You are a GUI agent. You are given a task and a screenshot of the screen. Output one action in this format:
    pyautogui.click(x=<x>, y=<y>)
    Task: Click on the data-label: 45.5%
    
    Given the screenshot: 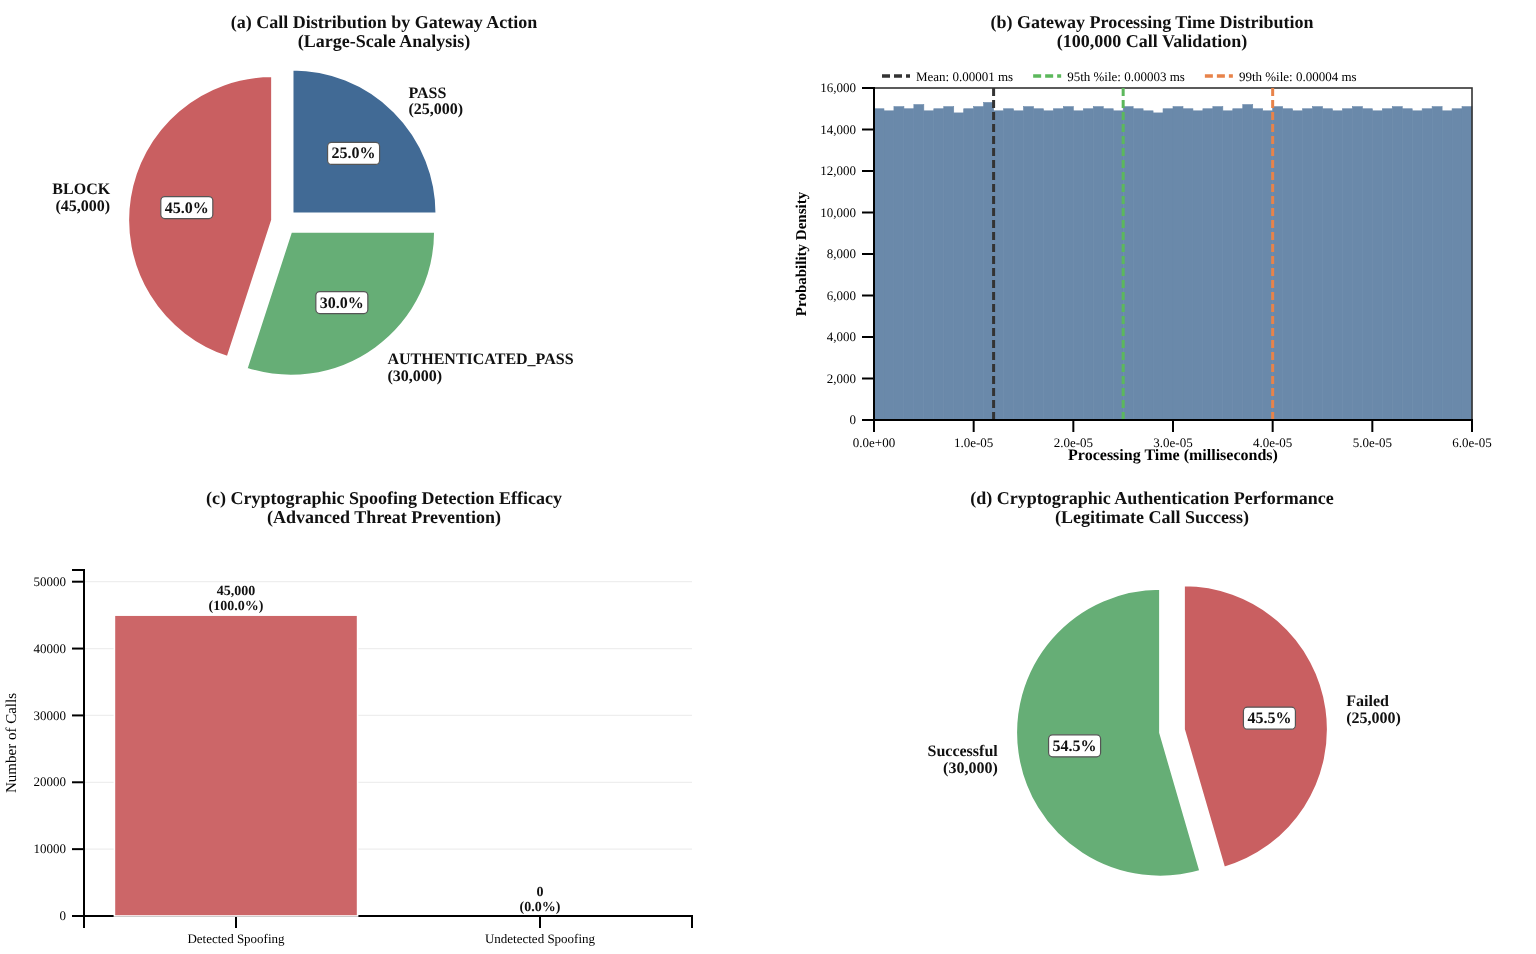 What is the action you would take?
    pyautogui.click(x=1269, y=718)
    